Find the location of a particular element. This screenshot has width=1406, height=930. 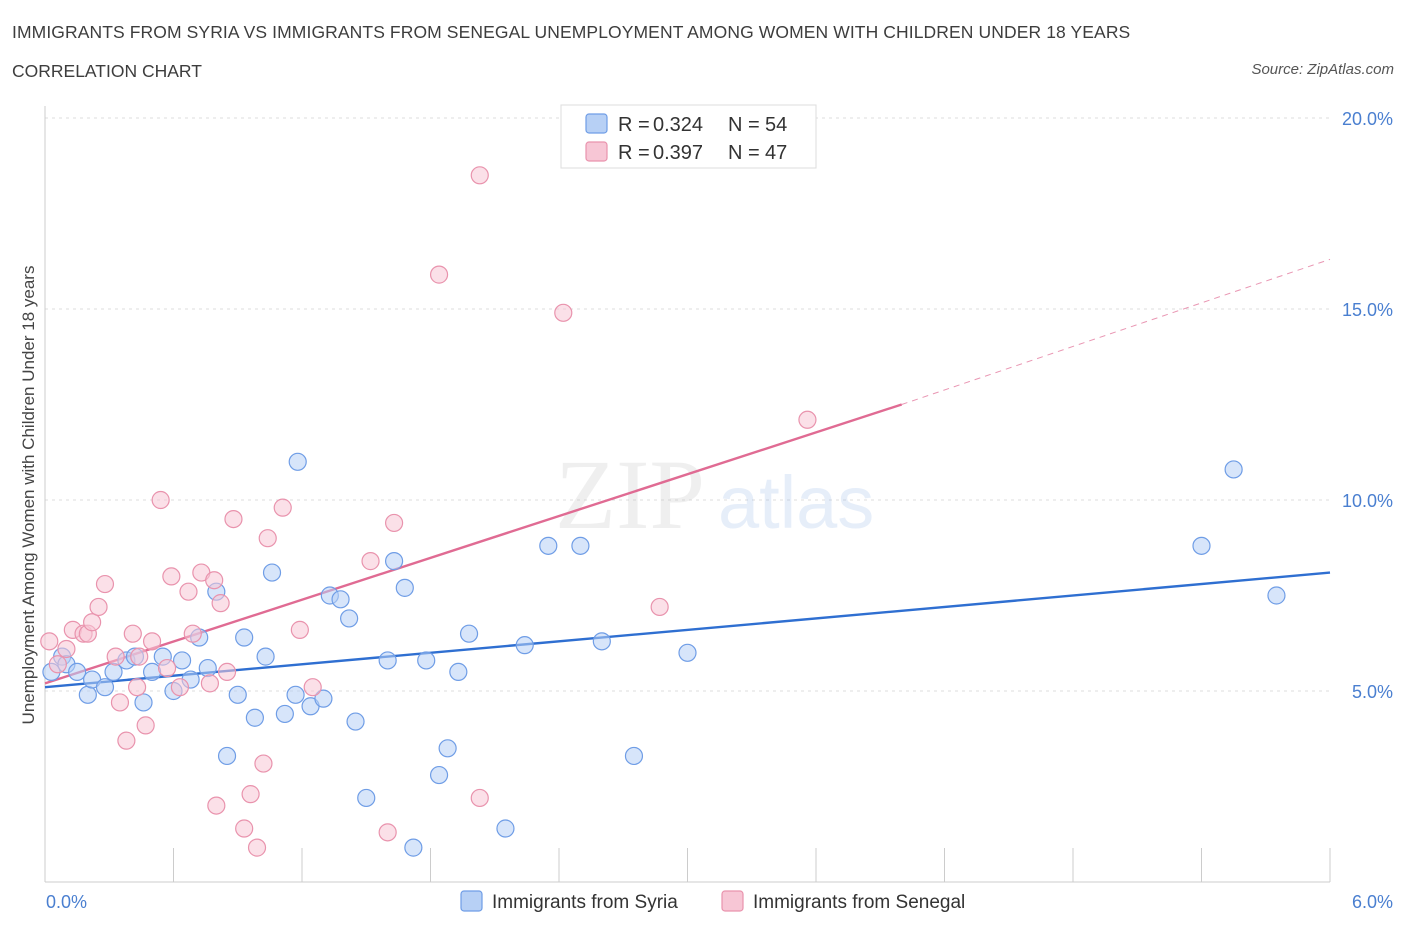

legend-senegal-n-label: N = is located at coordinates (746, 153).